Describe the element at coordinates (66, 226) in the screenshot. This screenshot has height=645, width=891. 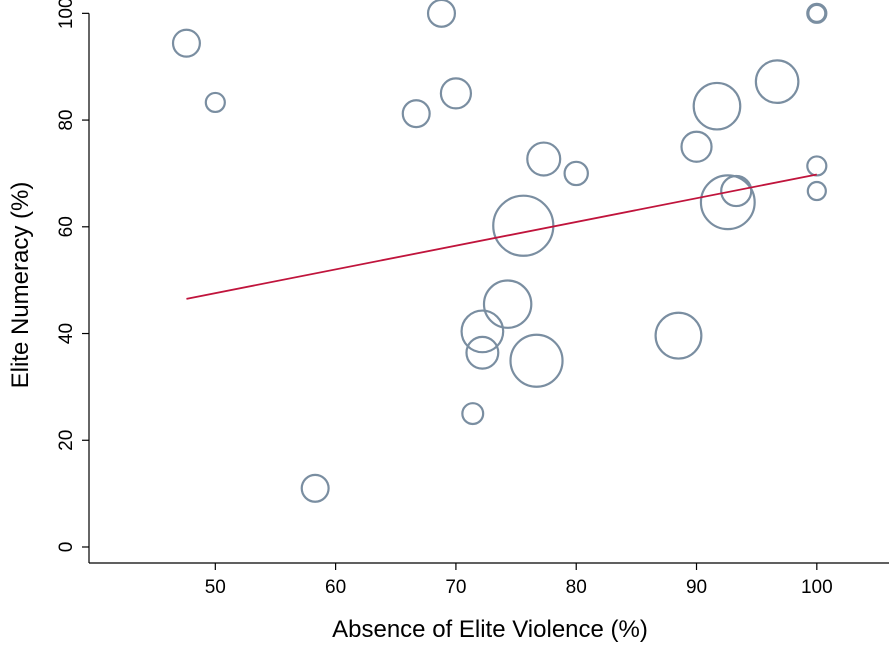
I see `y-tick-label: 60` at that location.